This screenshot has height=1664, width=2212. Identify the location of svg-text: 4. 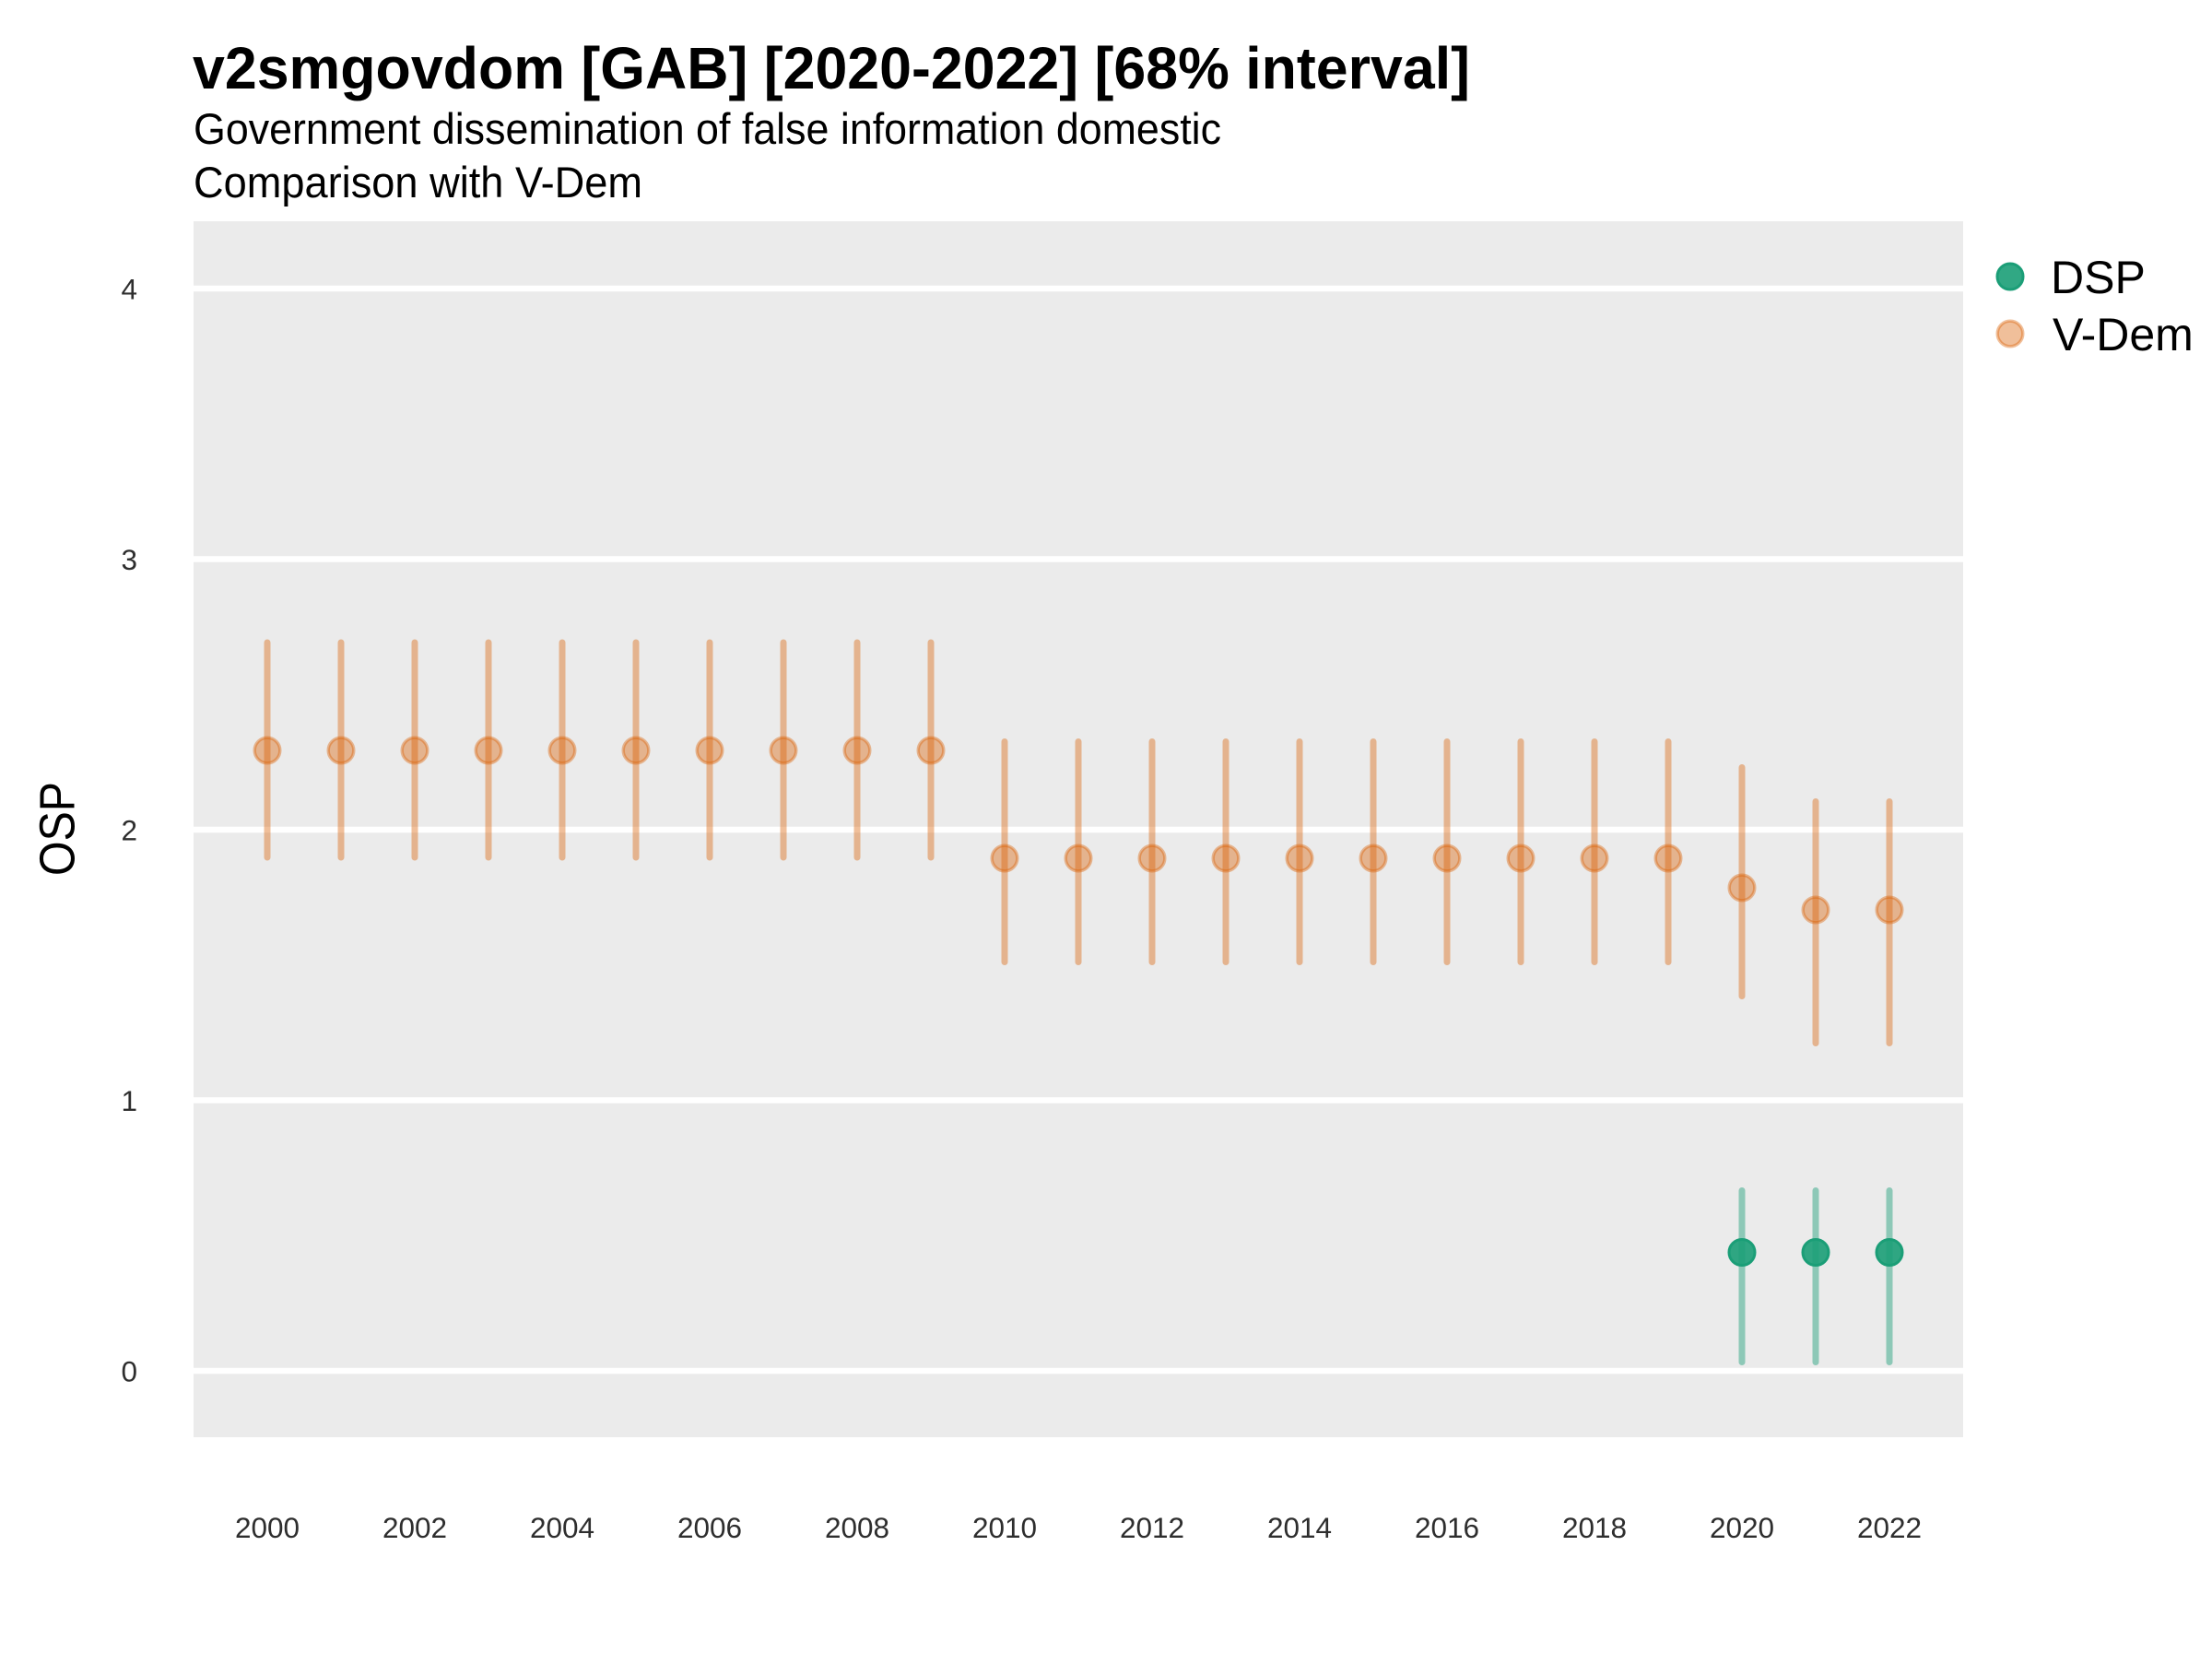
(129, 288).